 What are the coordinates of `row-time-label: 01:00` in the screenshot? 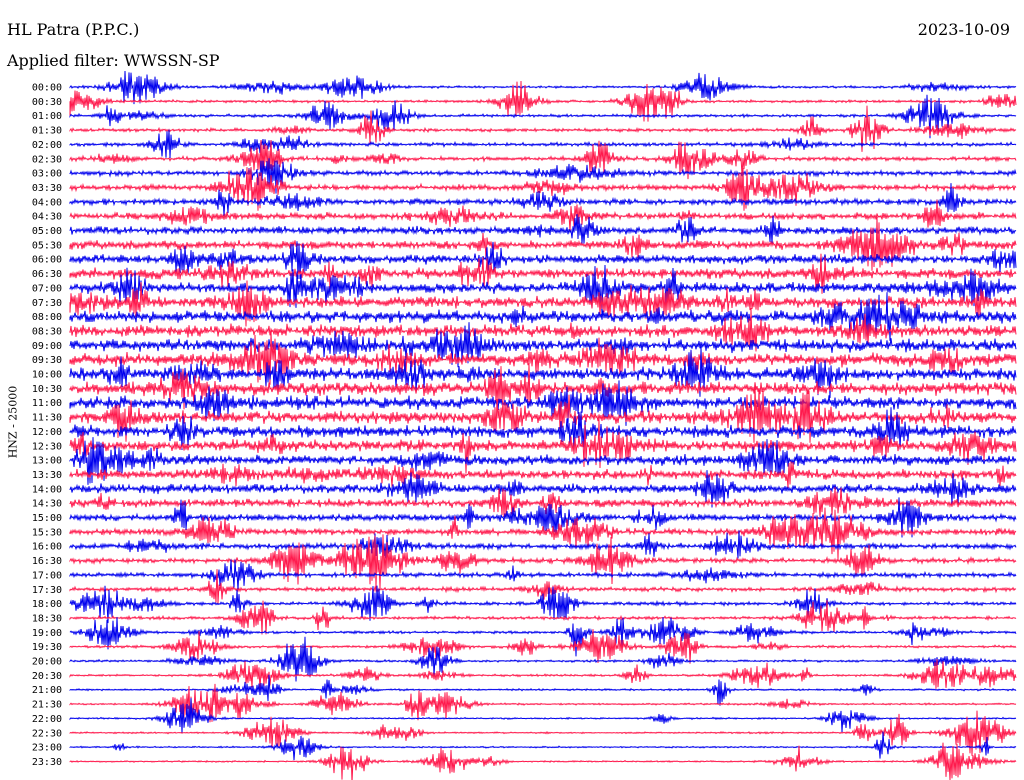 It's located at (47, 116).